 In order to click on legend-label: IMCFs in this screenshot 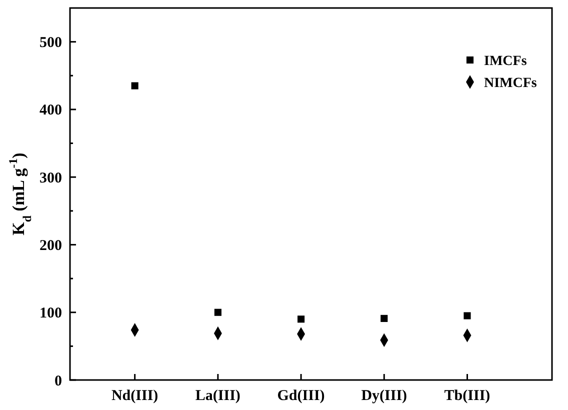, I will do `click(506, 61)`.